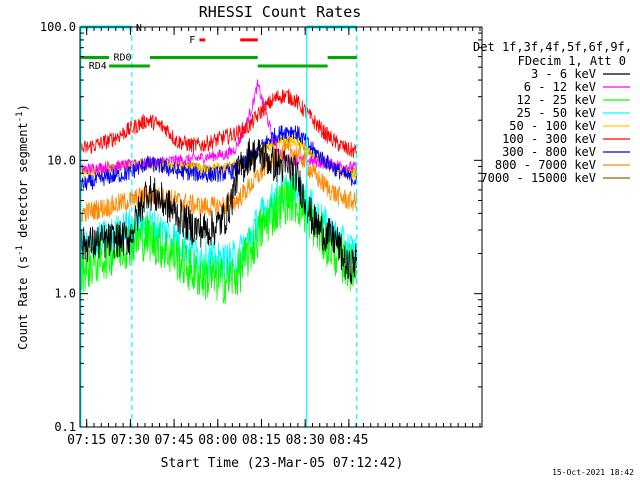  I want to click on y-axis-label-mid: detector segment, so click(23, 183).